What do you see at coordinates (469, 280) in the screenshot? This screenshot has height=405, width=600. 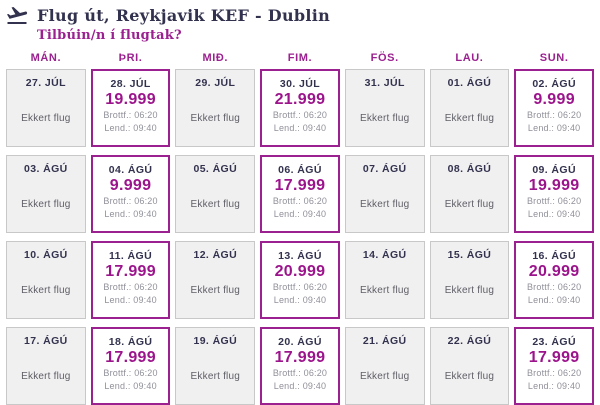 I see `no-flight-cell: 15. ÁGÚ Ekkert flug` at bounding box center [469, 280].